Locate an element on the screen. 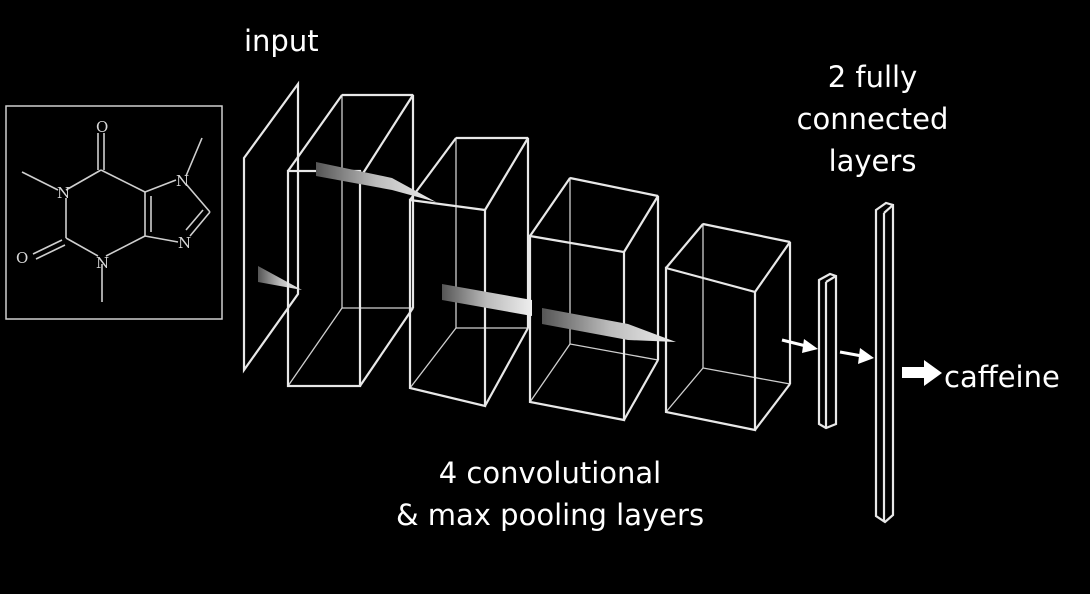 The image size is (1090, 594). fully-connected-label-line: connected is located at coordinates (872, 119).